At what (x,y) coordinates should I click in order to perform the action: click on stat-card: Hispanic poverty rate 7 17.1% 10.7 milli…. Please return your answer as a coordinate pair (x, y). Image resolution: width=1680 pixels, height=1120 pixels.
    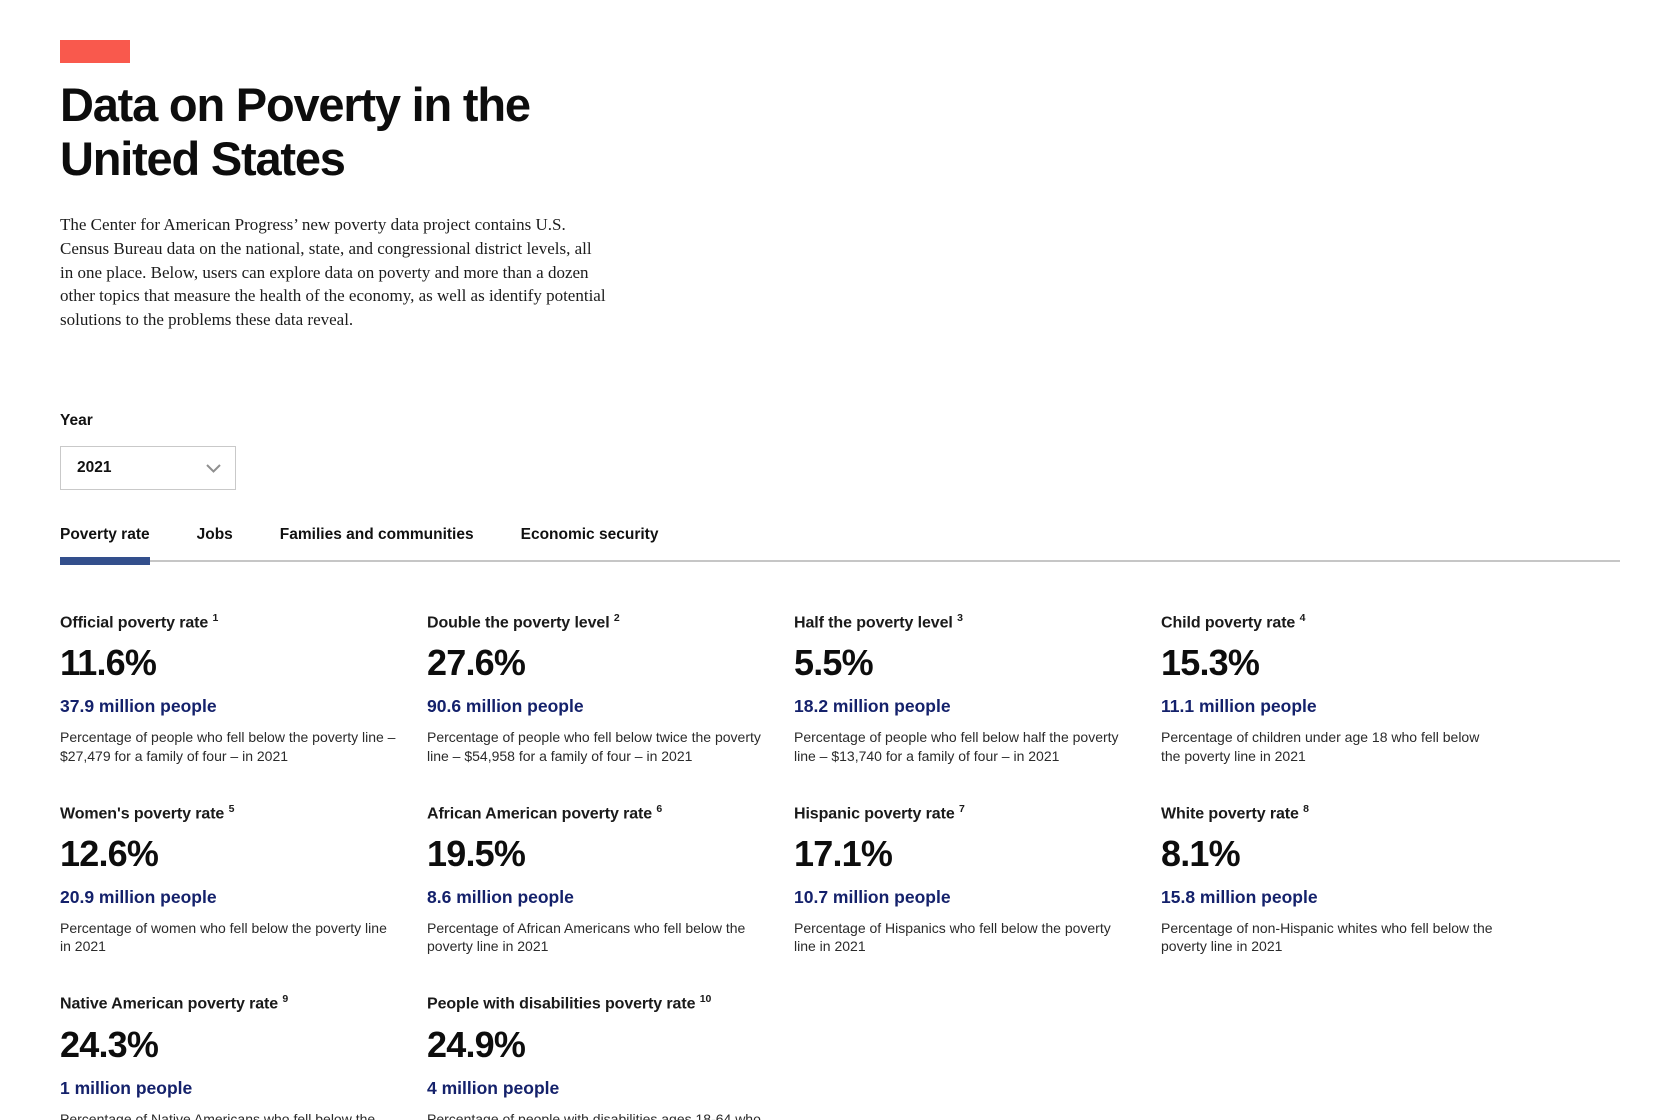
    Looking at the image, I should click on (964, 879).